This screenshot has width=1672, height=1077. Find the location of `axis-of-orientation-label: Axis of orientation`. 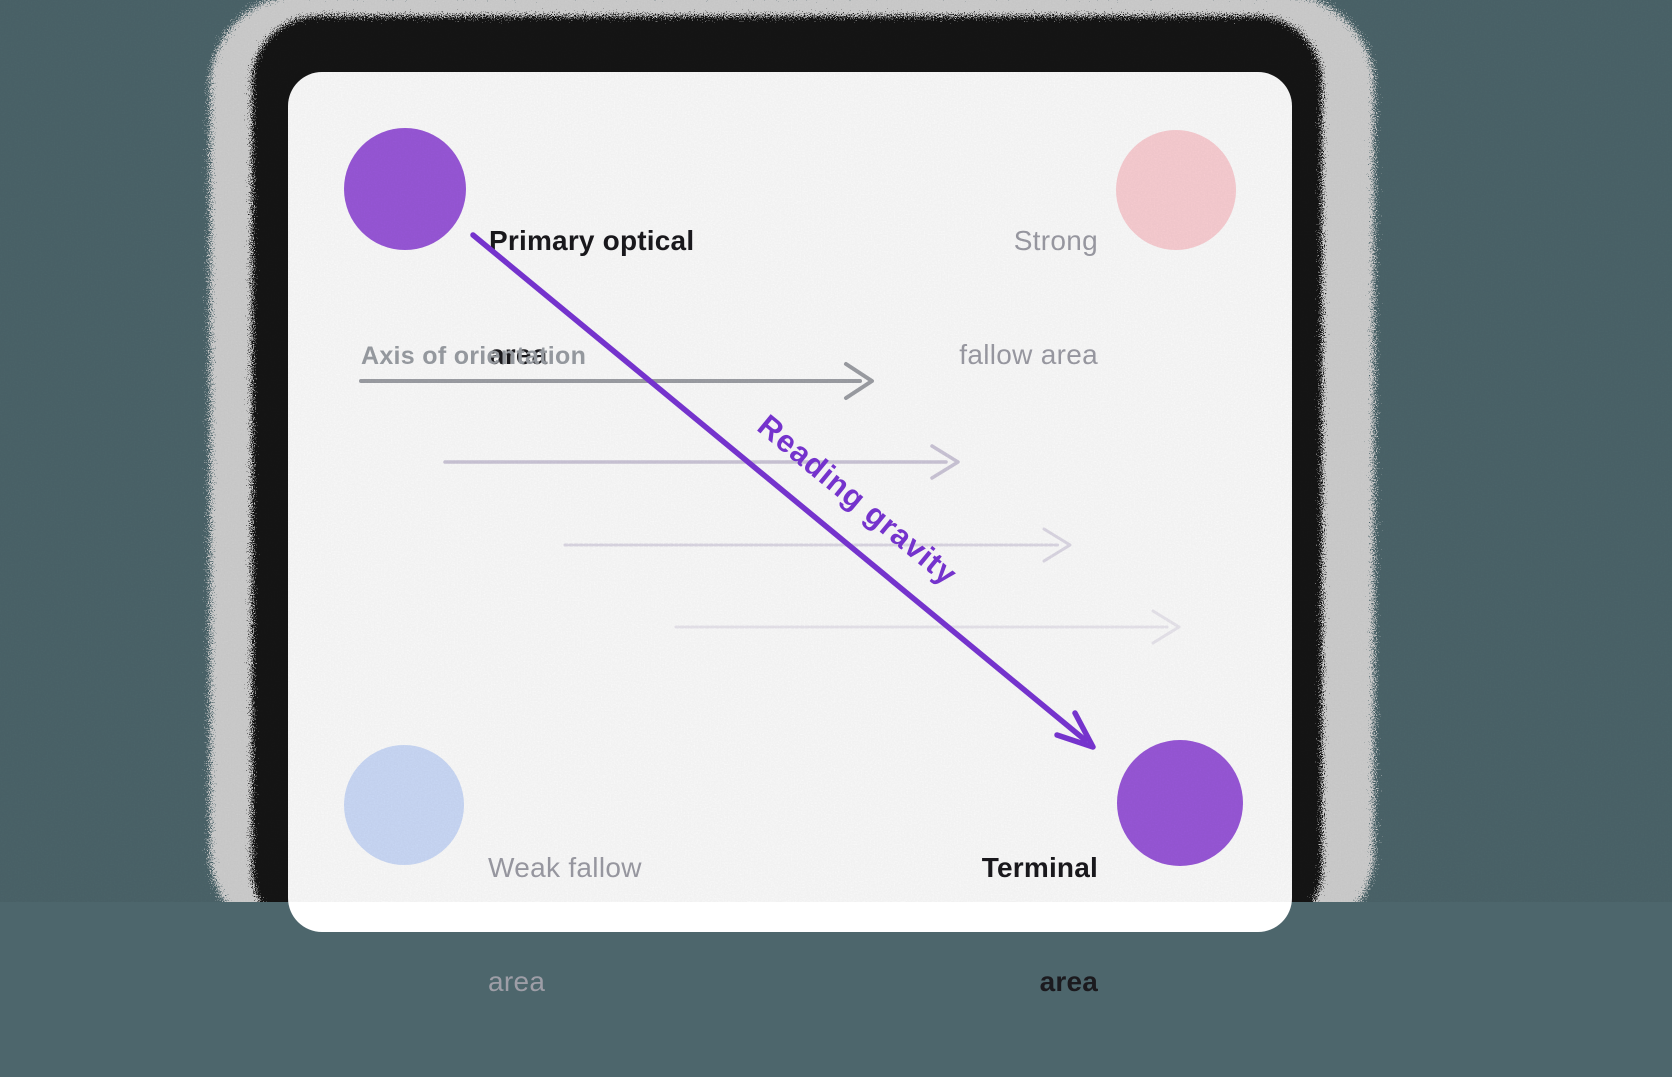

axis-of-orientation-label: Axis of orientation is located at coordinates (474, 356).